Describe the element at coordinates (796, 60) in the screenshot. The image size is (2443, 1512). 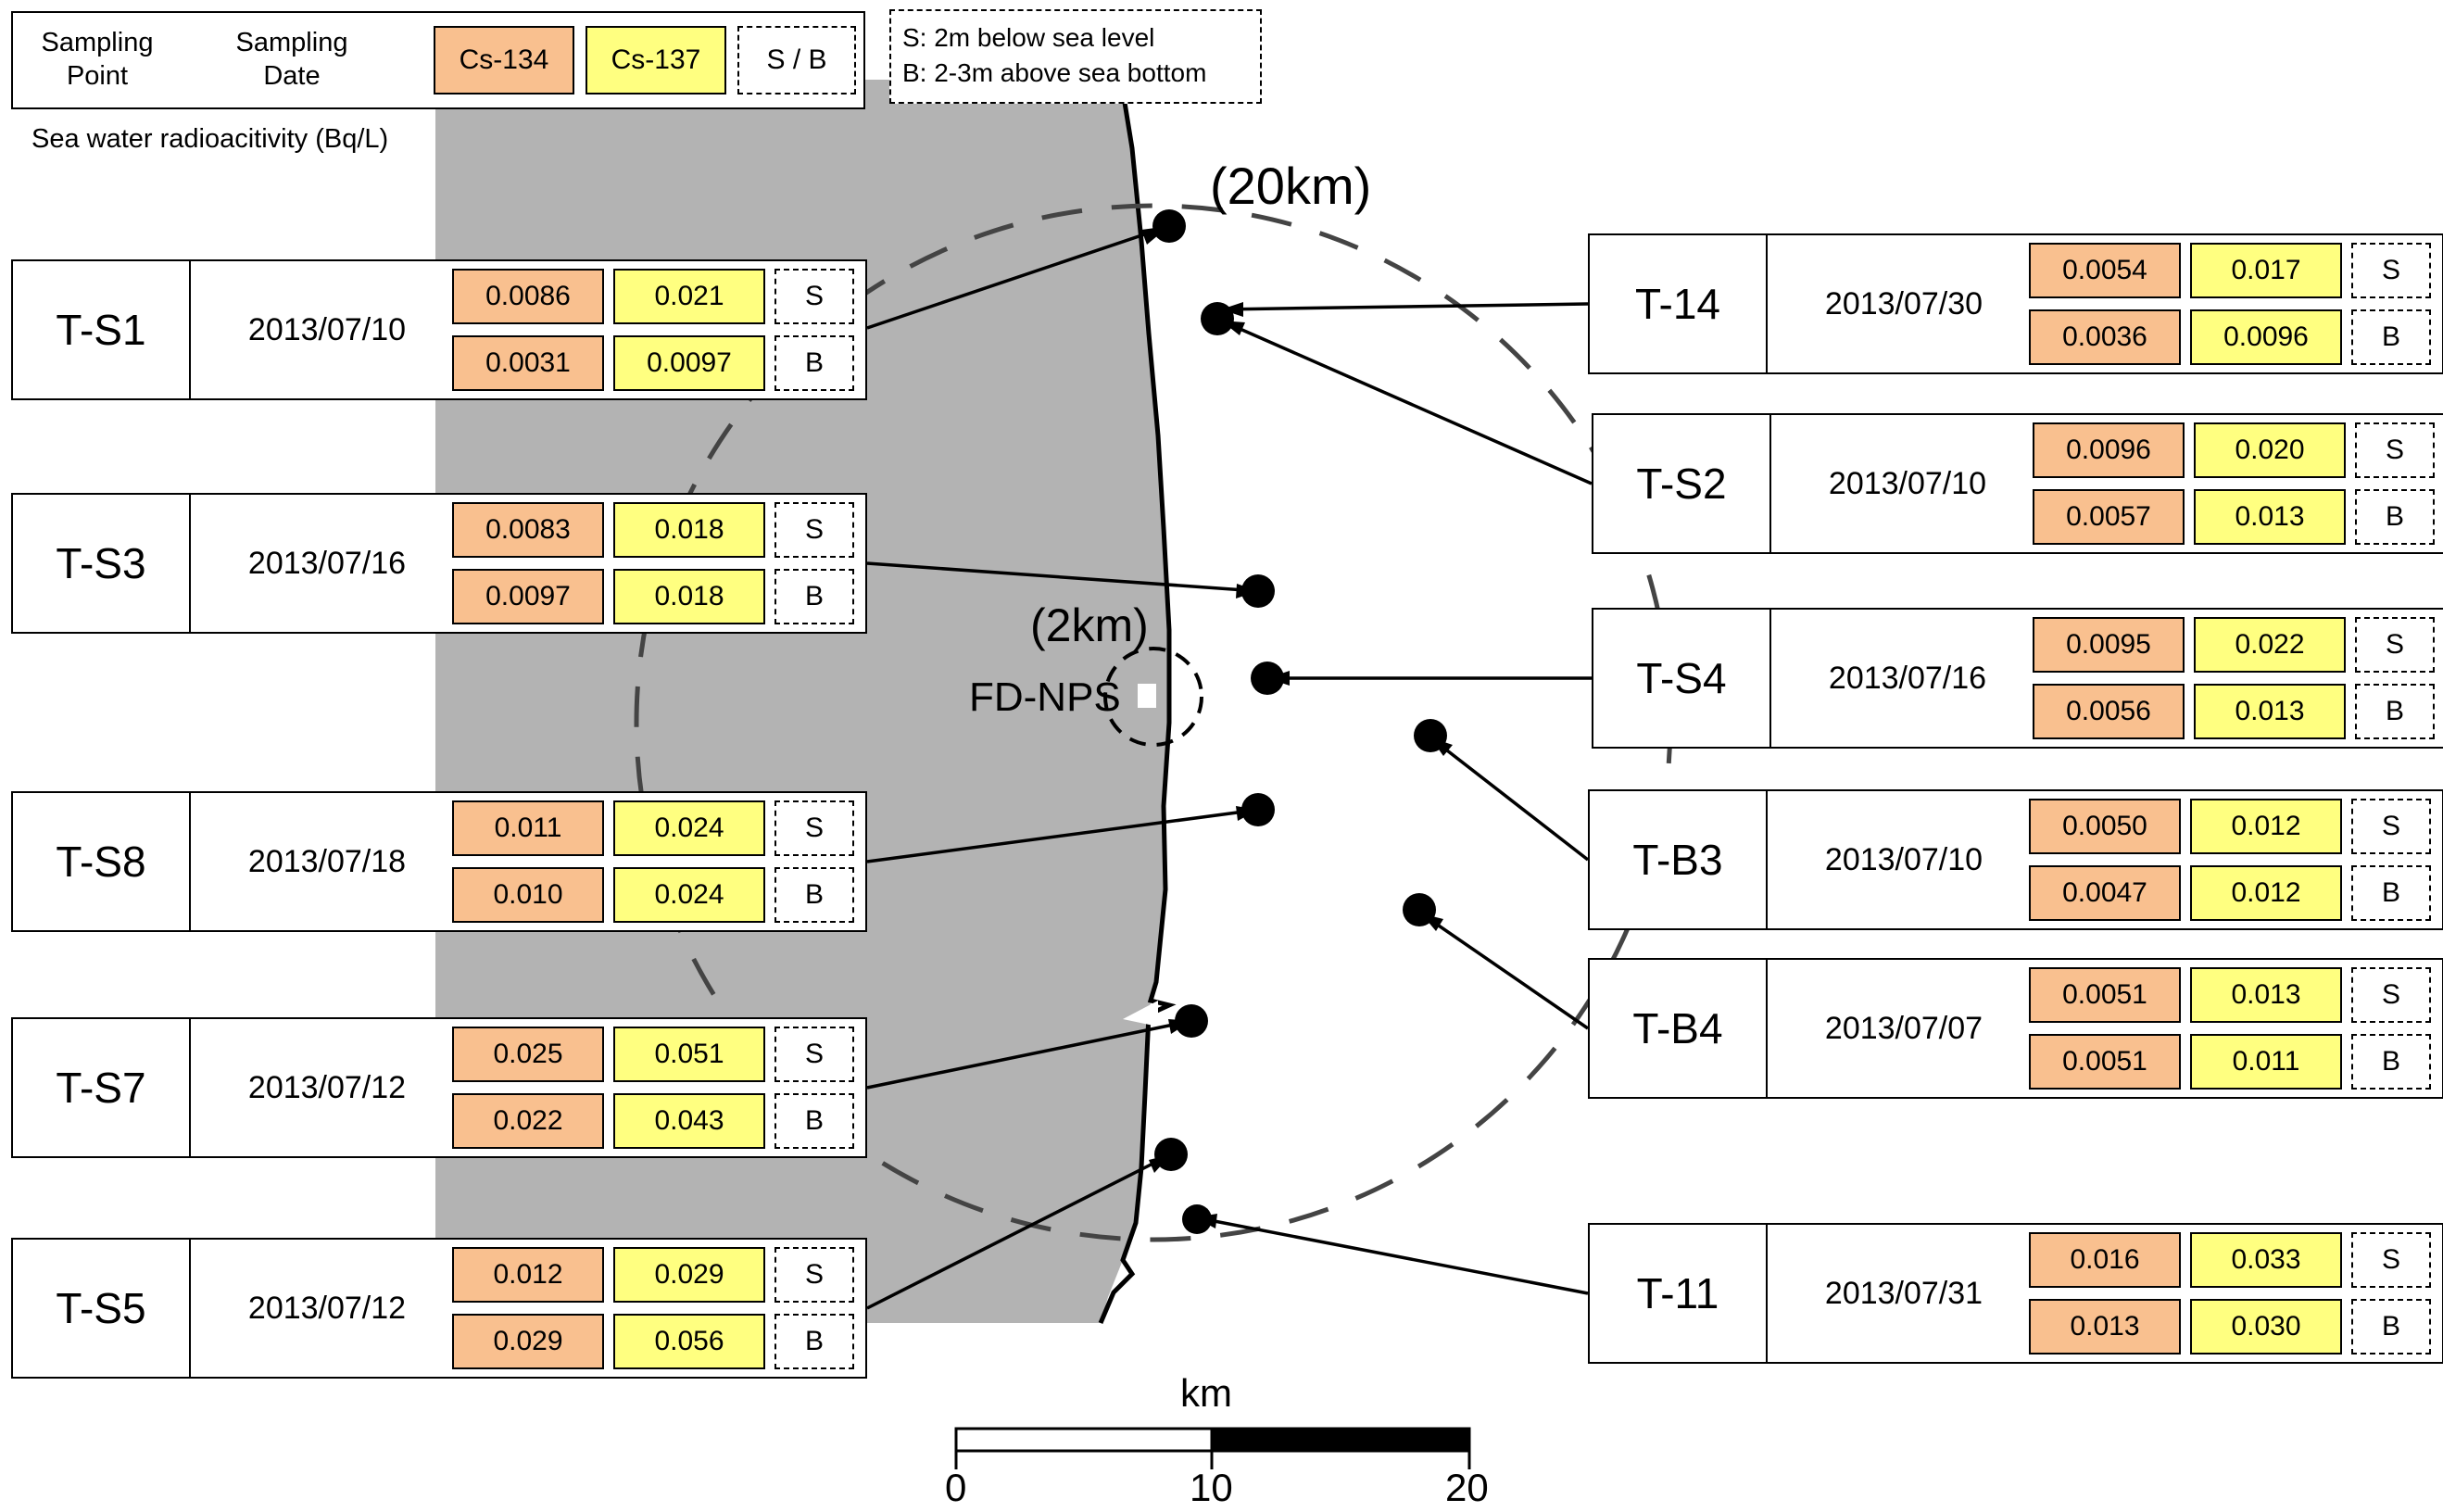
I see `legend-s-b: S / B` at that location.